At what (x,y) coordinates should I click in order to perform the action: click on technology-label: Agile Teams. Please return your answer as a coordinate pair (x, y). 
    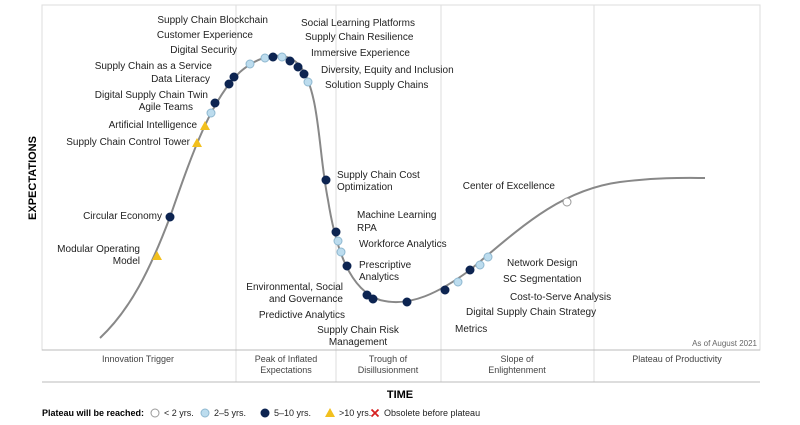
    Looking at the image, I should click on (165, 107).